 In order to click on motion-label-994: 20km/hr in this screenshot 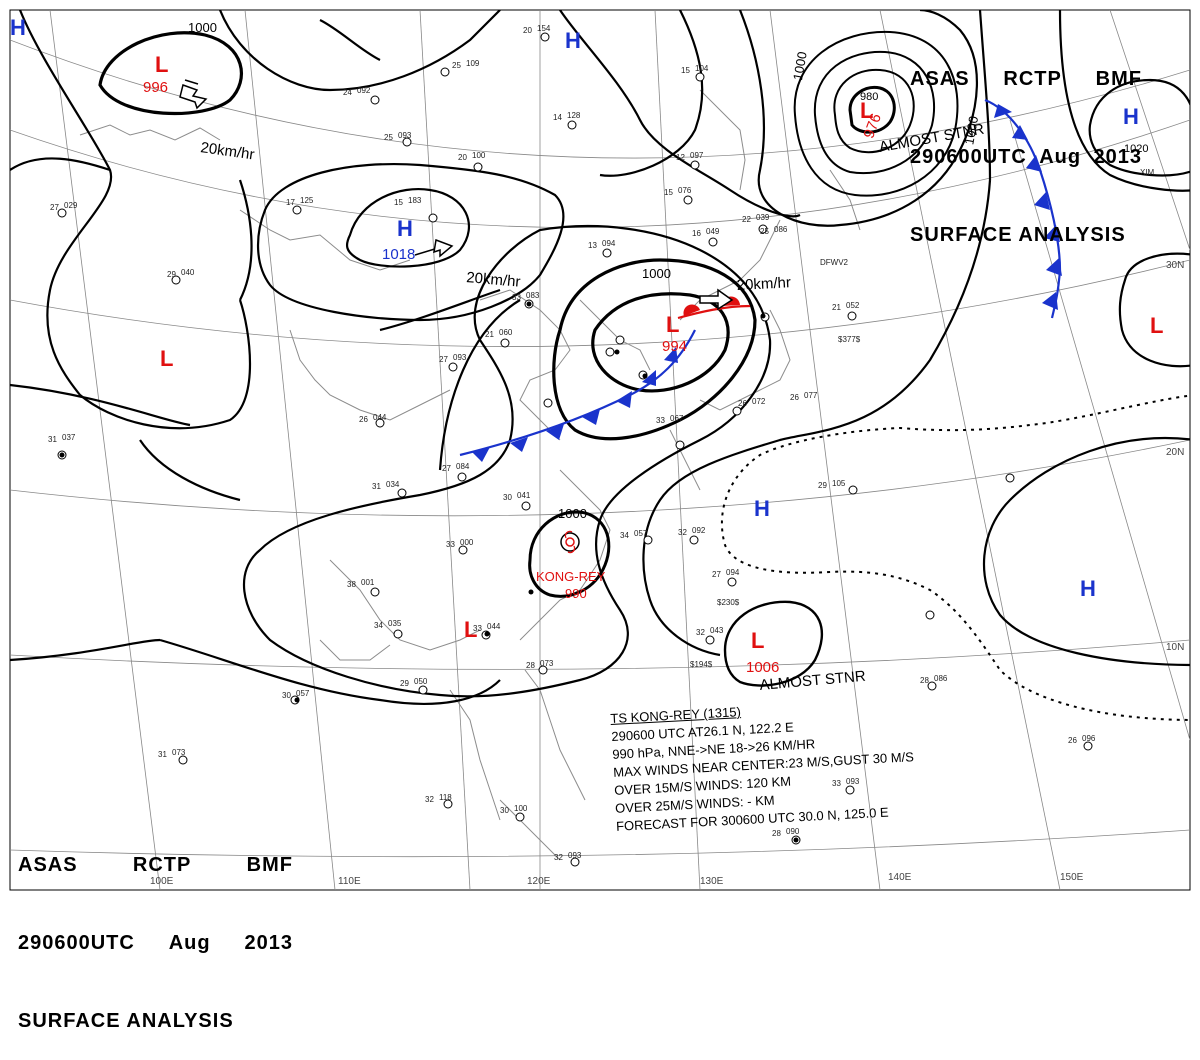, I will do `click(763, 284)`.